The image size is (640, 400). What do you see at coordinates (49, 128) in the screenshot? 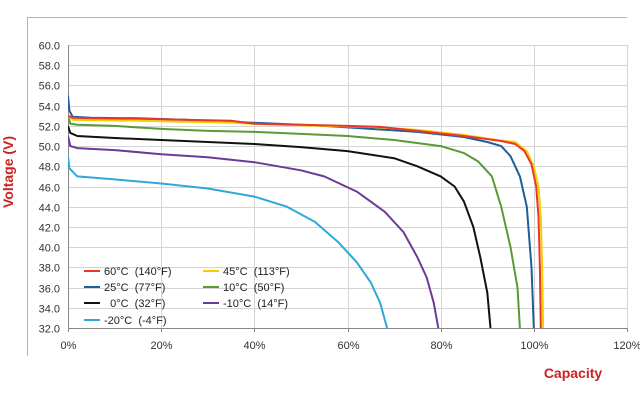
I see `y-tick-label: 52.0` at bounding box center [49, 128].